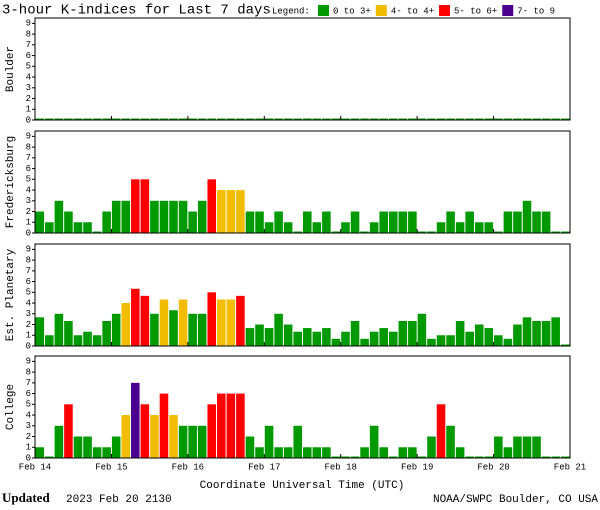 This screenshot has width=600, height=510. Describe the element at coordinates (188, 467) in the screenshot. I see `x-tick-label: Feb 16` at that location.